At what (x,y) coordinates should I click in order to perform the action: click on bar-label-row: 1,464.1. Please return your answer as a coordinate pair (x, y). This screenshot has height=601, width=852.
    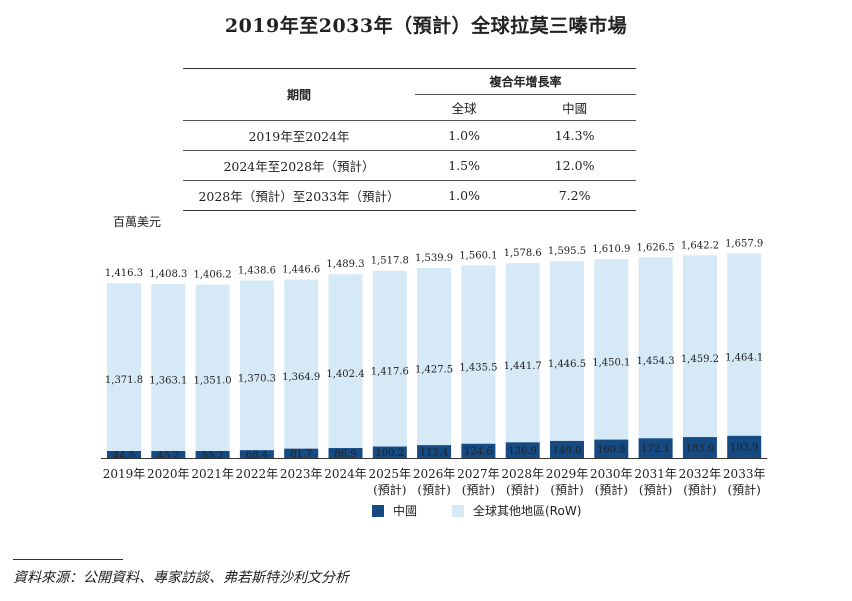
    Looking at the image, I should click on (744, 358).